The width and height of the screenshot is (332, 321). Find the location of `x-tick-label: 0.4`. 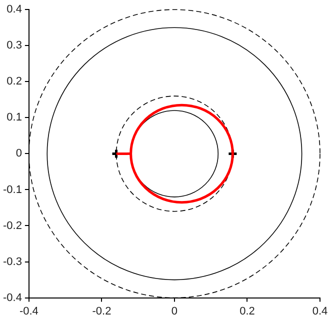

x-tick-label: 0.4 is located at coordinates (320, 311).